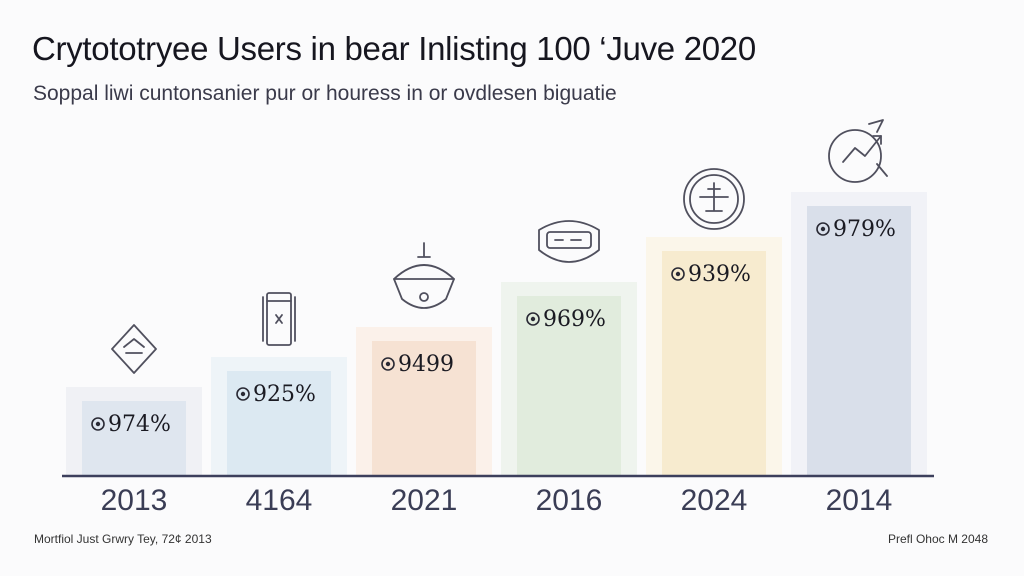 This screenshot has width=1024, height=576. I want to click on bar-group: 979%, so click(859, 297).